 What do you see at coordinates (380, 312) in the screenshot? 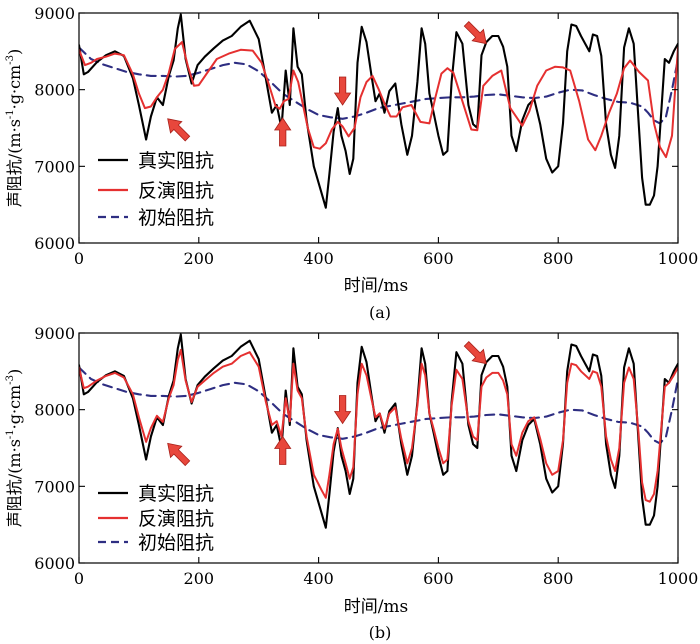
I see `panel-label: (a)` at bounding box center [380, 312].